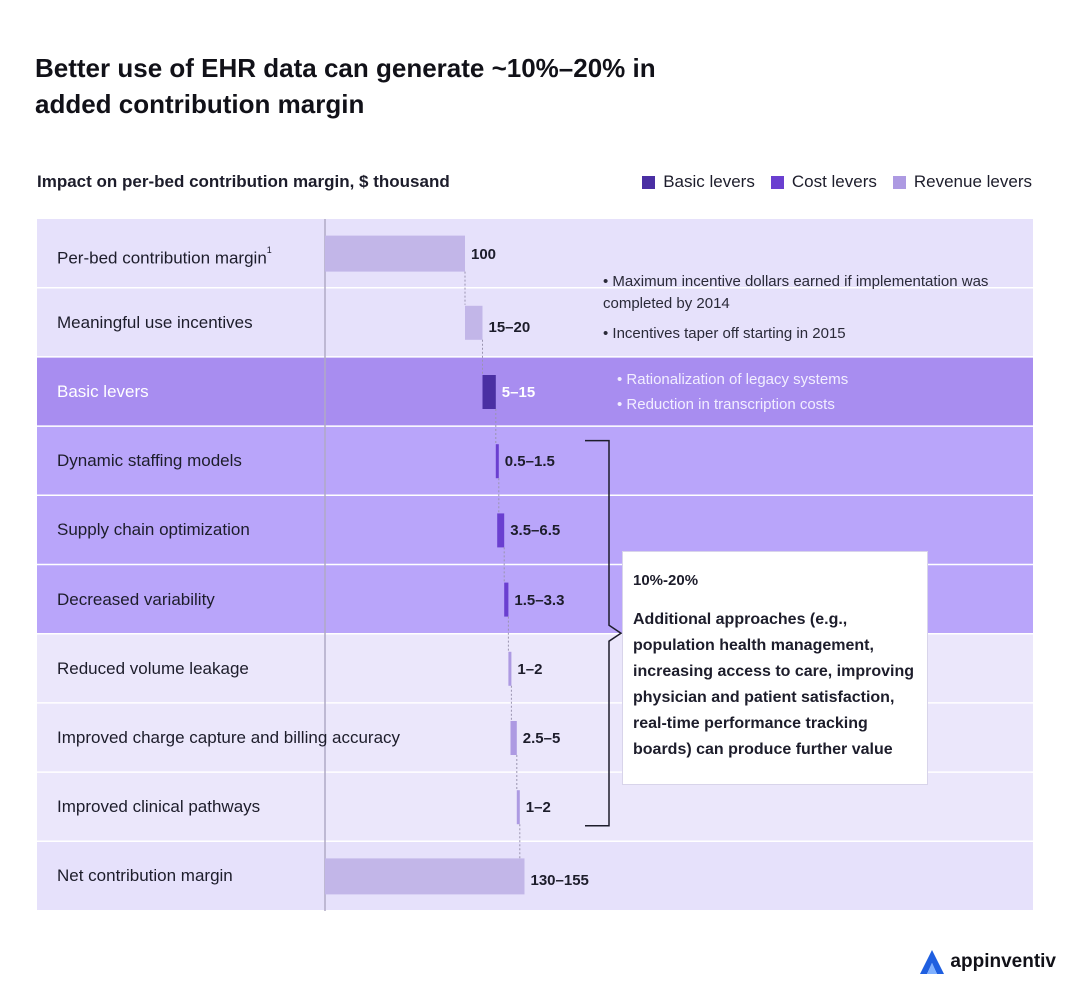 The image size is (1080, 1000). Describe the element at coordinates (425, 876) in the screenshot. I see `bar-net-contribution-margin` at that location.